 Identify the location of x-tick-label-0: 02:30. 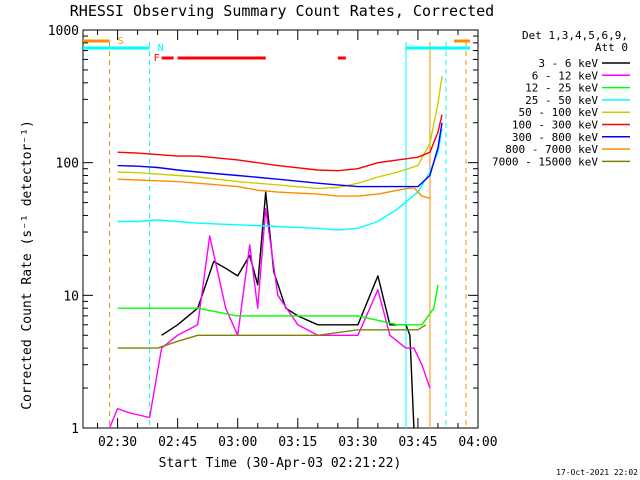
(117, 442).